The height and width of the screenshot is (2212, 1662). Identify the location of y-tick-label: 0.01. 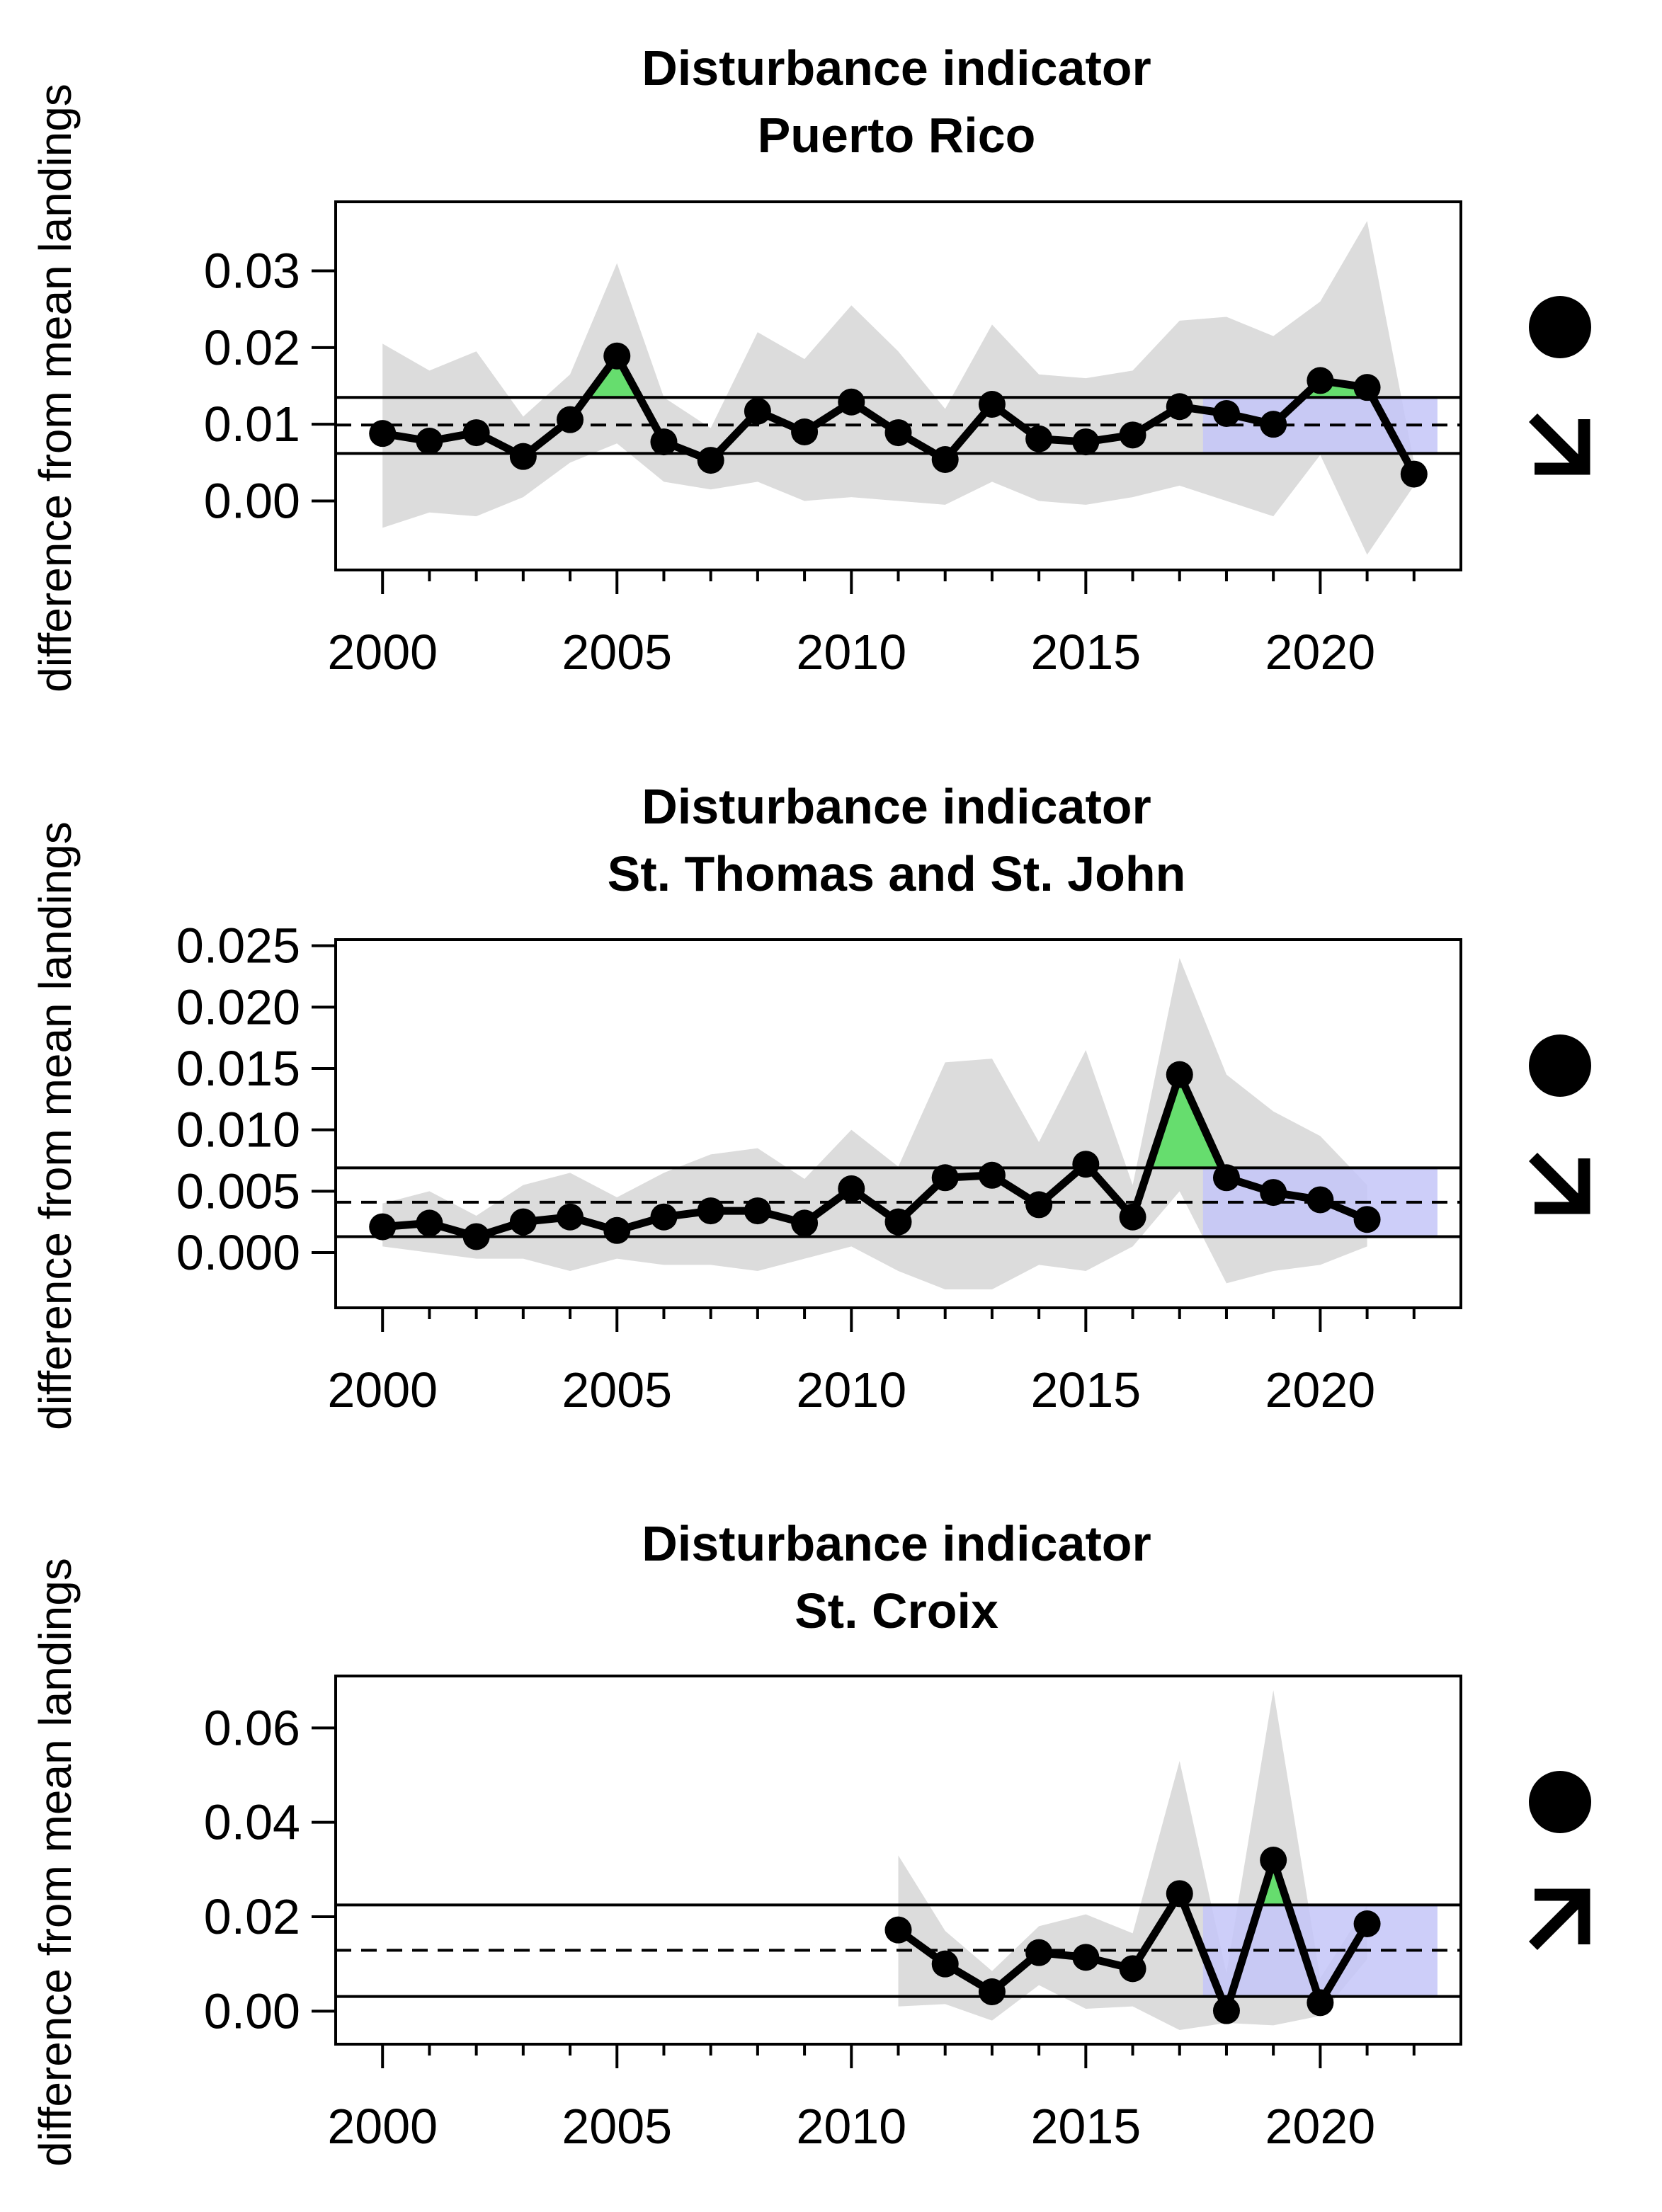
(252, 425).